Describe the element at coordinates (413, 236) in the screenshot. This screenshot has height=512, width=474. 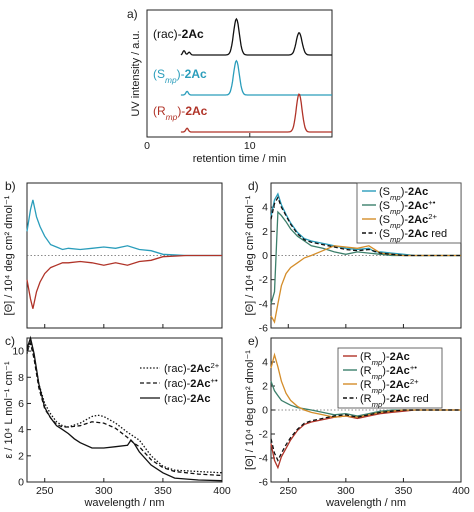
I see `legend-entry: (Smp)-2Ac red` at that location.